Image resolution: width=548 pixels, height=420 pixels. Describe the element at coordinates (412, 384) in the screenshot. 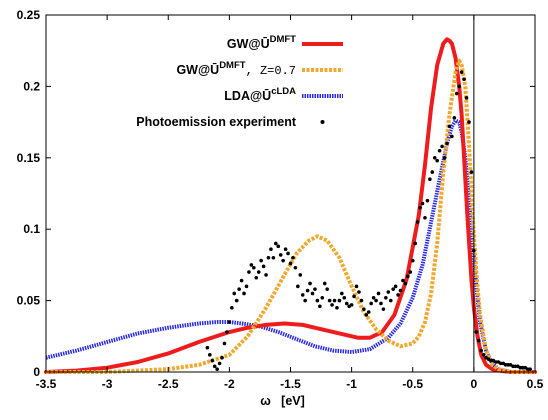

I see `x-tick-label: -0.5` at that location.